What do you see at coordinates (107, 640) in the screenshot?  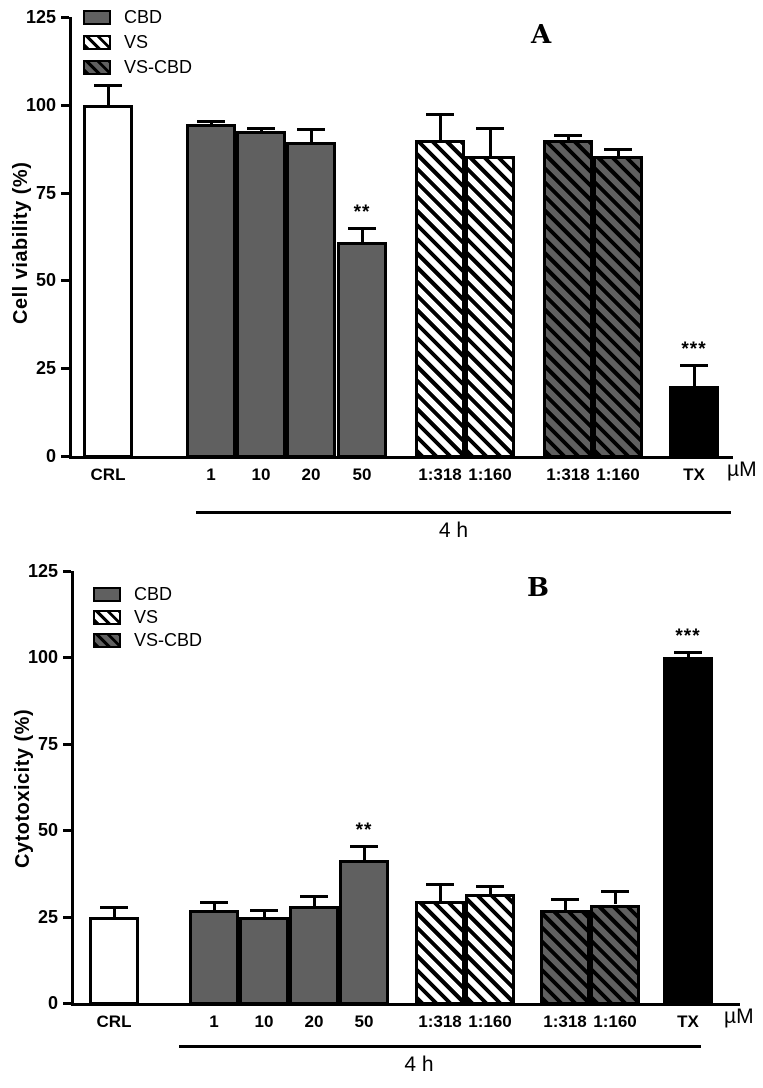 I see `legend-swatch-VS-CBD` at bounding box center [107, 640].